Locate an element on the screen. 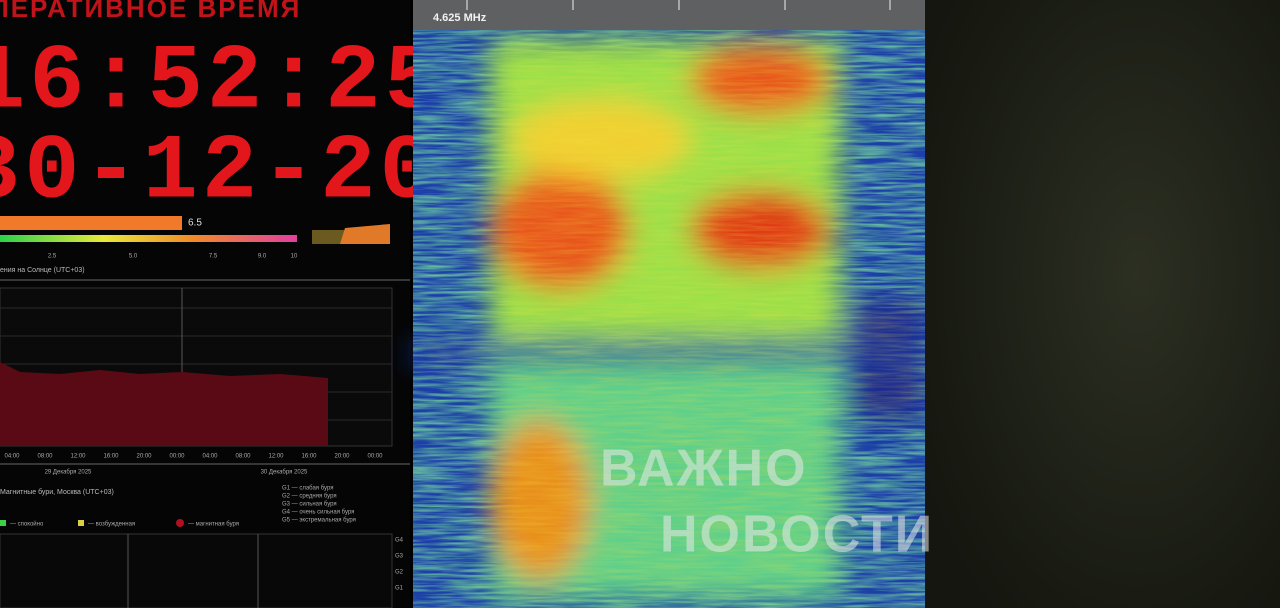  title: ПЕРАТИВНОЕ ВРЕМЯ is located at coordinates (150, 11).